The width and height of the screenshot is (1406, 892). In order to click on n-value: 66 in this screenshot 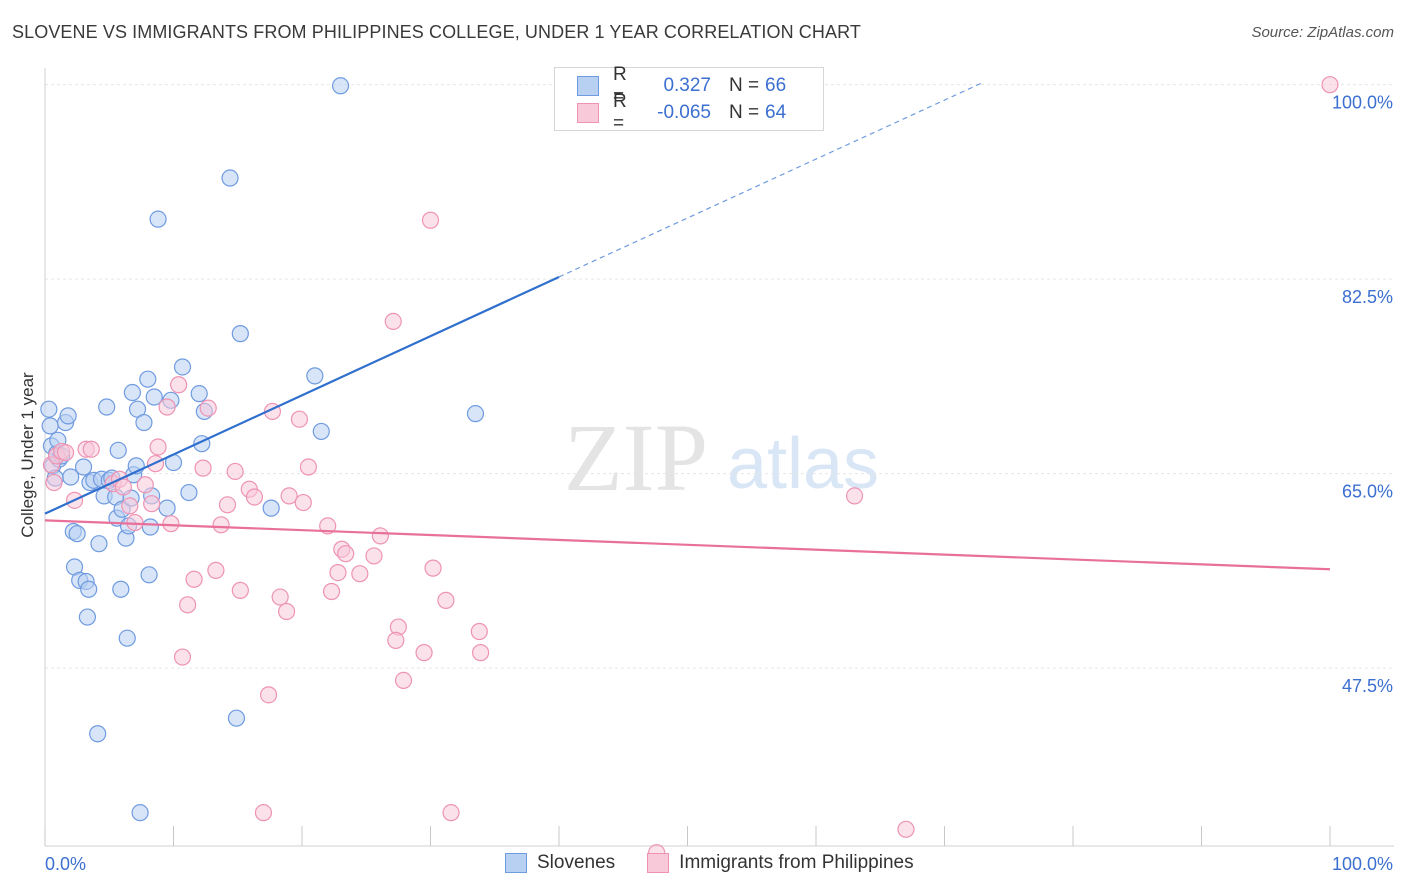, I will do `click(776, 85)`.